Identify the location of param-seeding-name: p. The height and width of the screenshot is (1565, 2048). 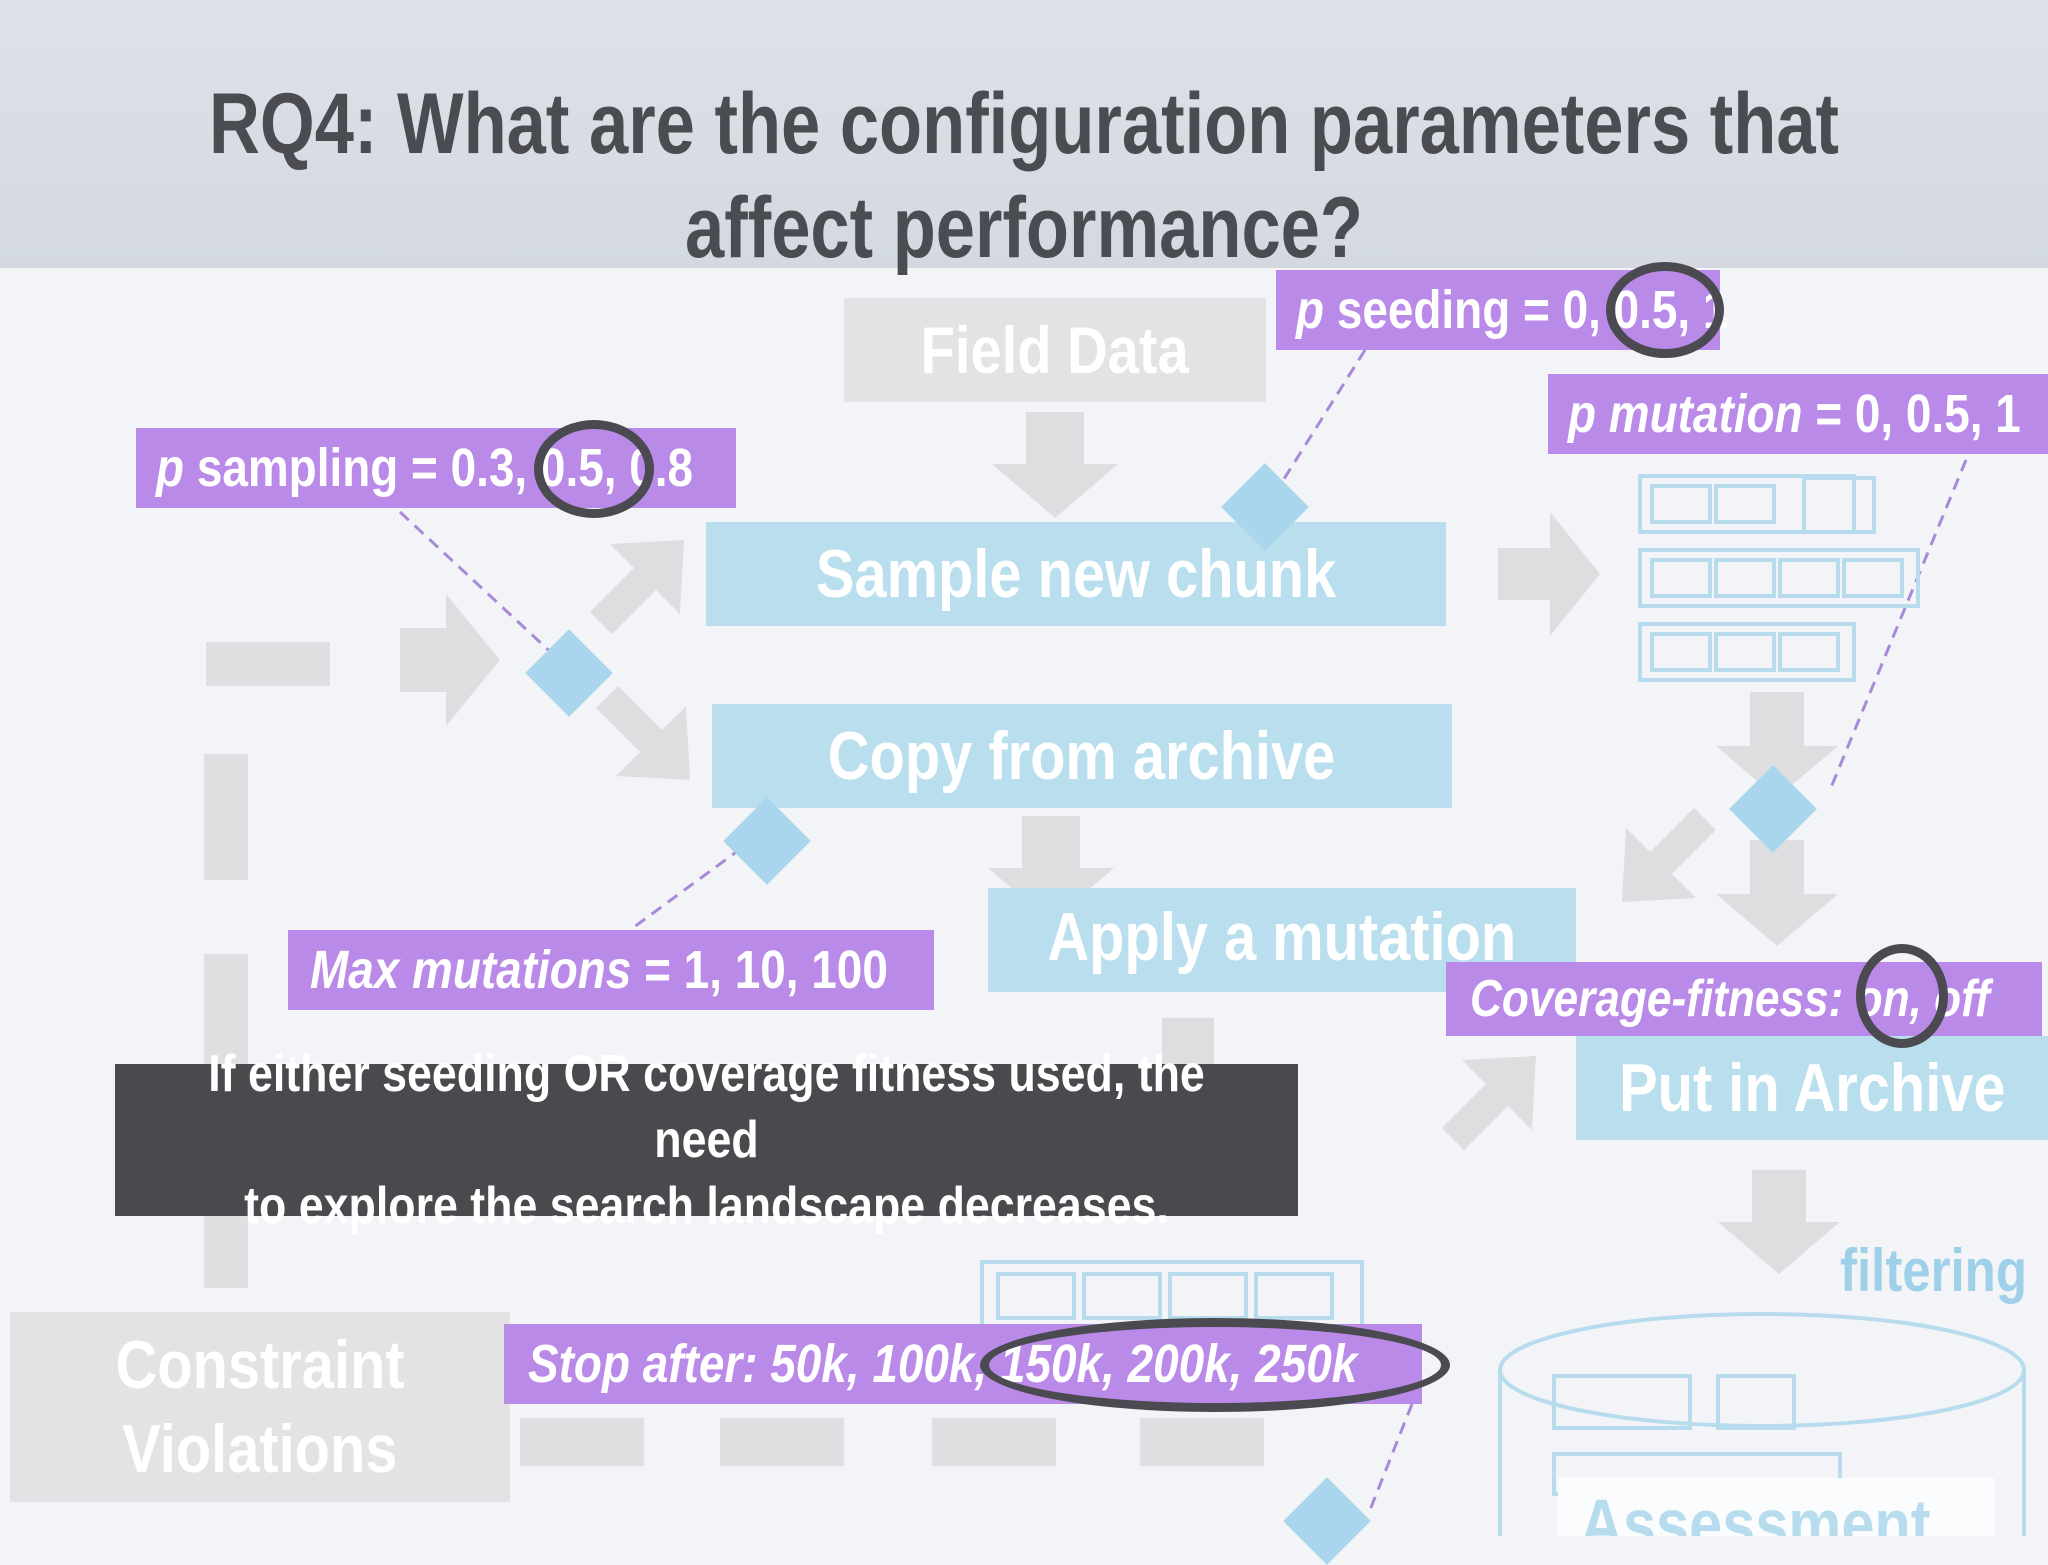
(1310, 310).